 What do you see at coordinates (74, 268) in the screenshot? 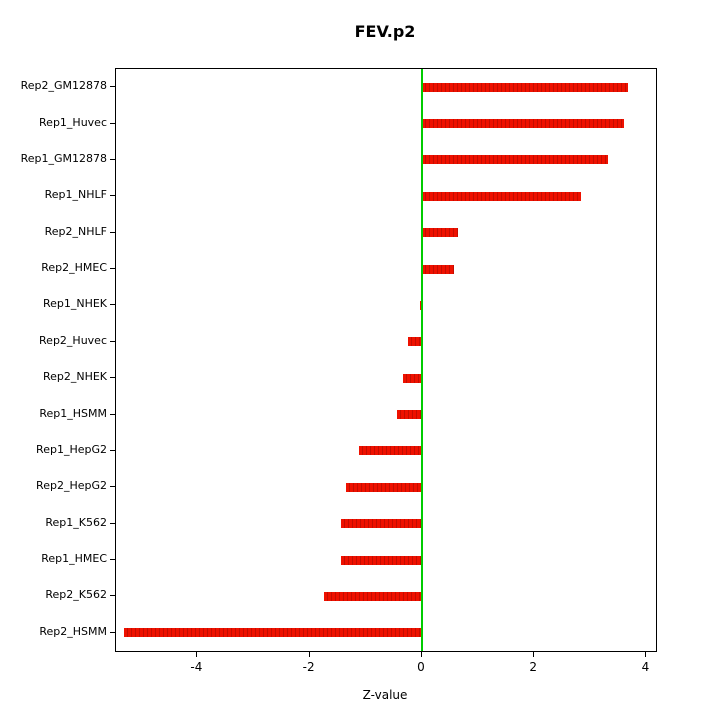
I see `category-label-Rep2_HMEC: Rep2_HMEC` at bounding box center [74, 268].